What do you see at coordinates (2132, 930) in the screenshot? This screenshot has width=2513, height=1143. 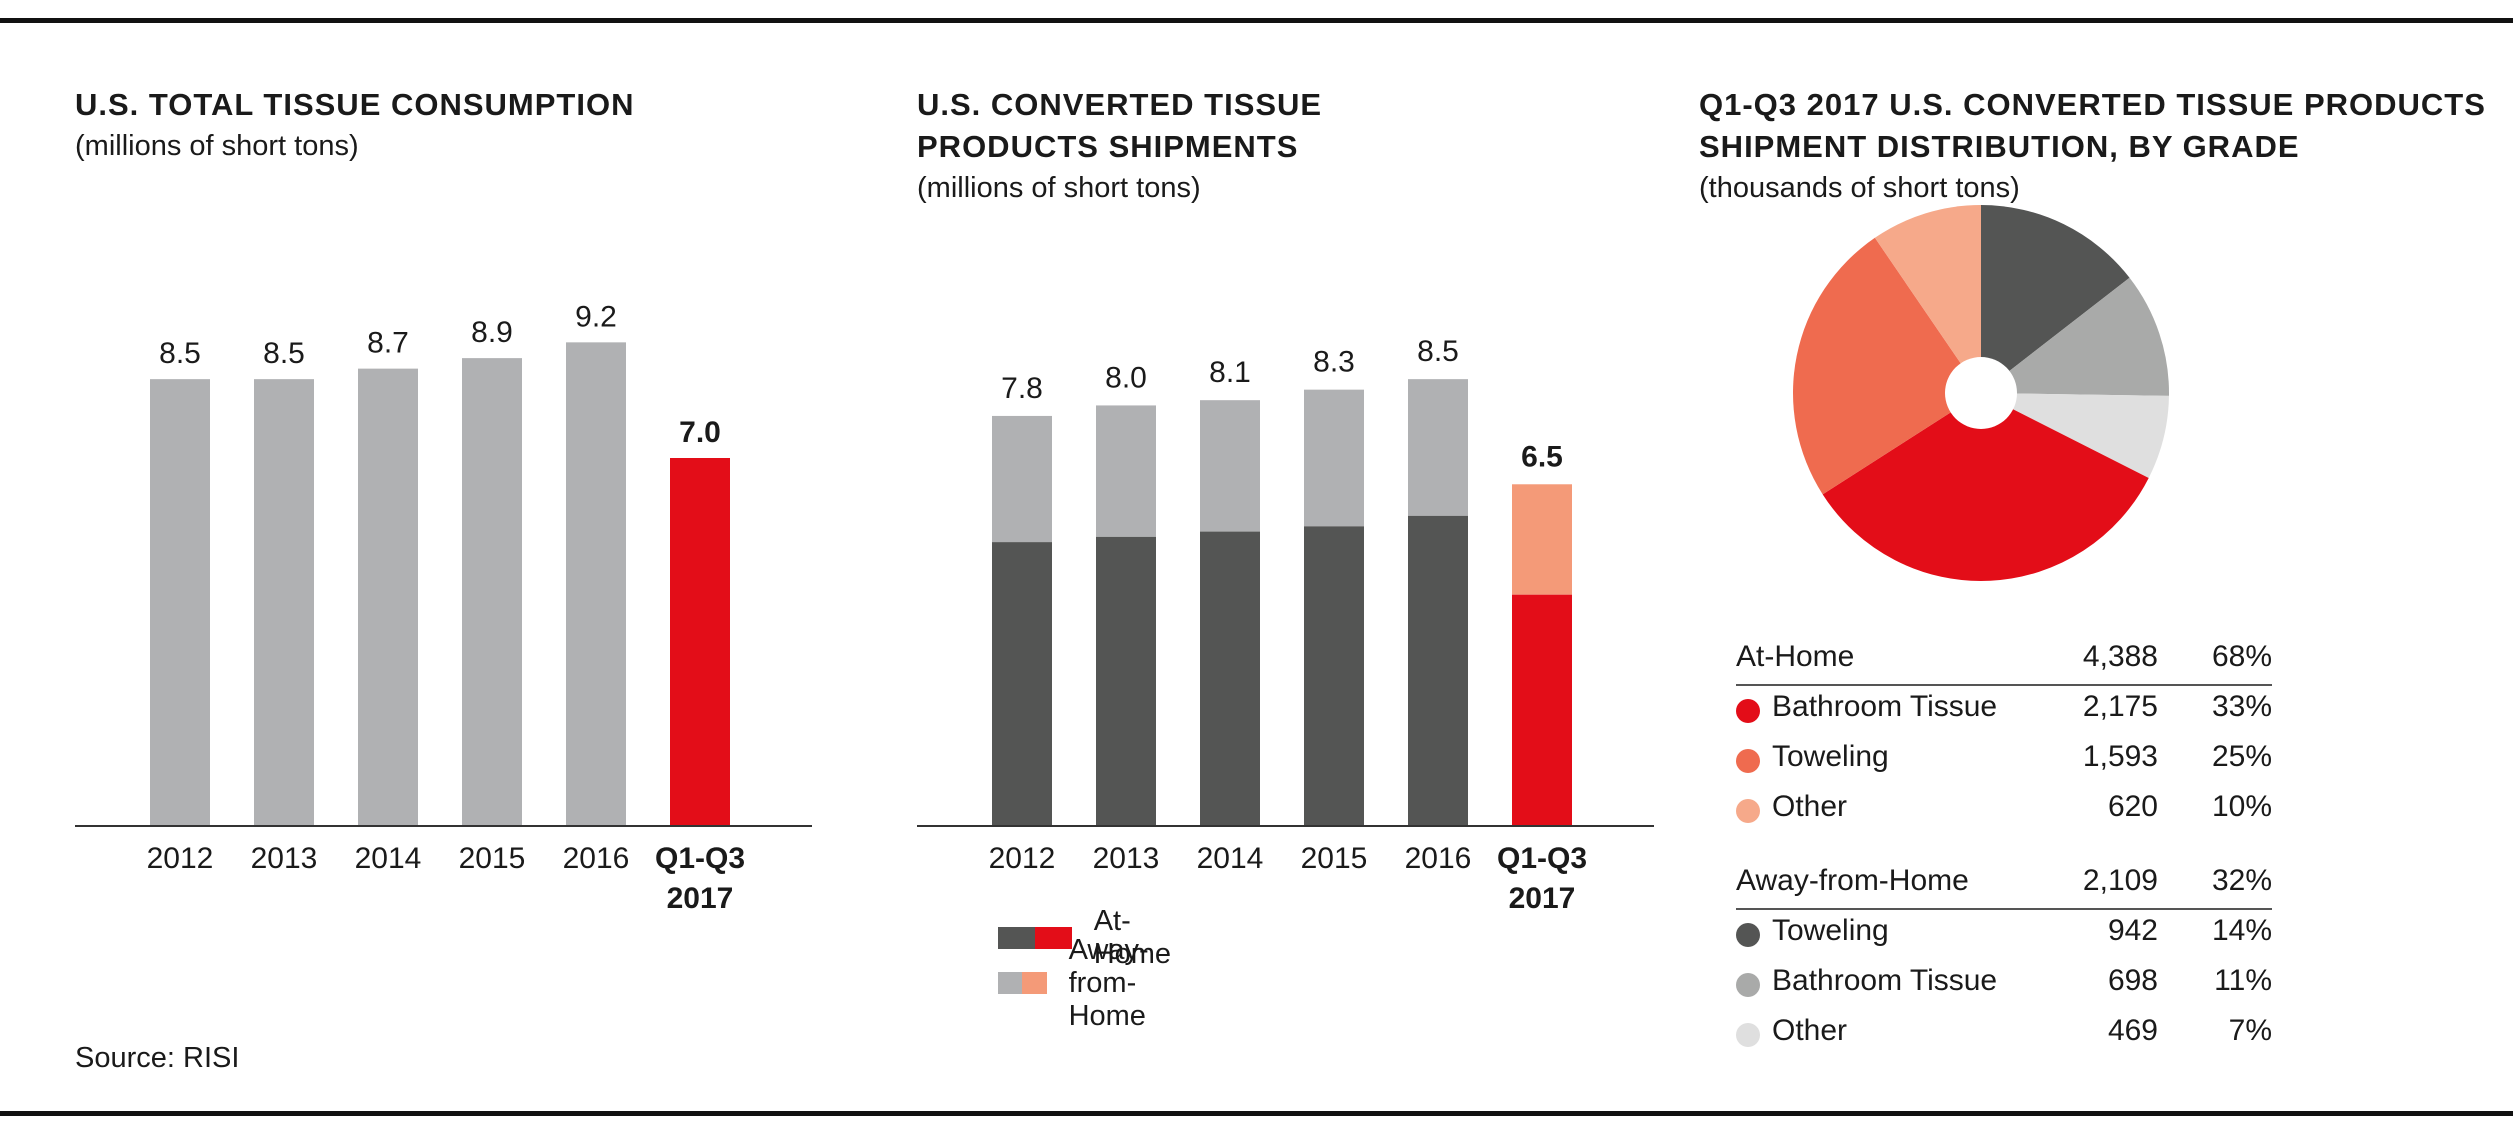 I see `table-row-value: 942` at bounding box center [2132, 930].